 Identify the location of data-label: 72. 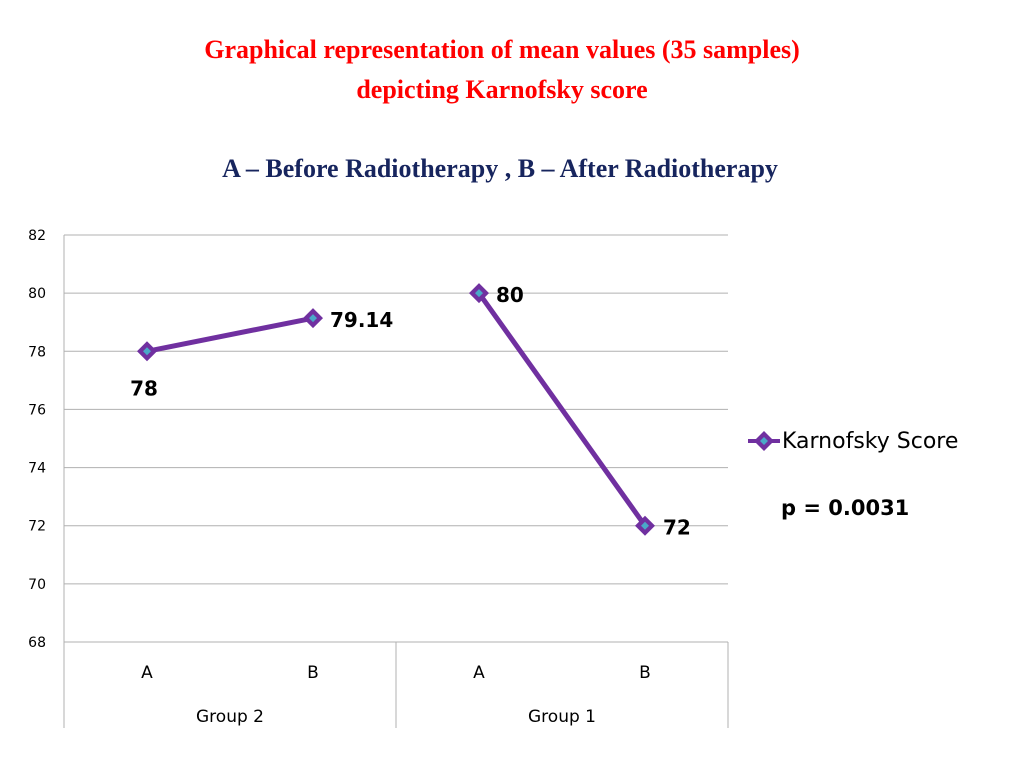
(677, 528).